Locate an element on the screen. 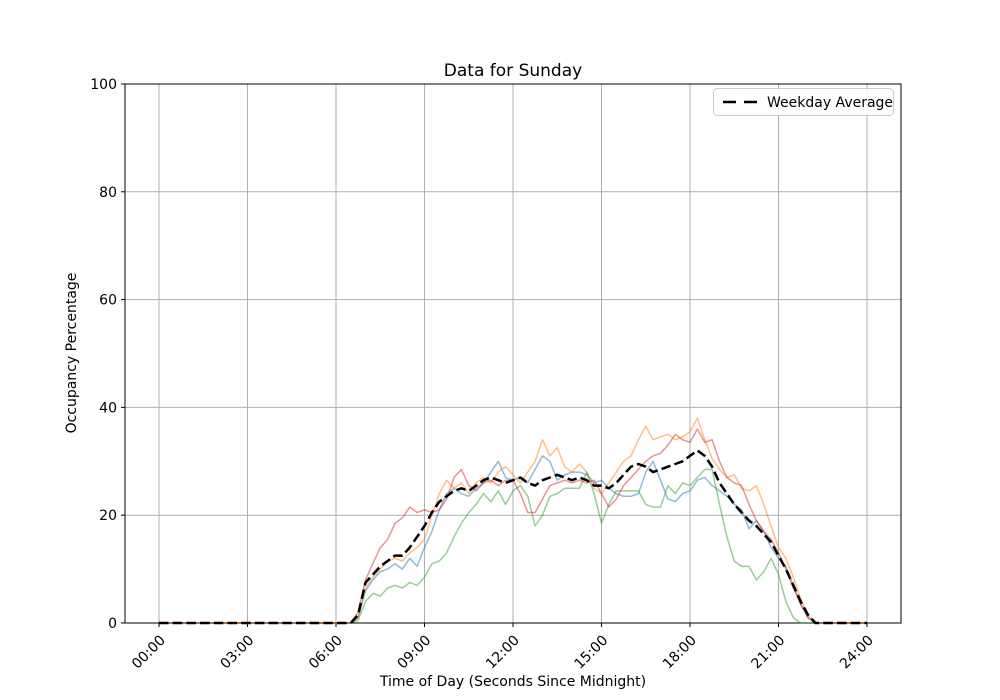 Image resolution: width=1000 pixels, height=700 pixels. y-tick-labels: 0 20 40 60 80 100 is located at coordinates (103, 354).